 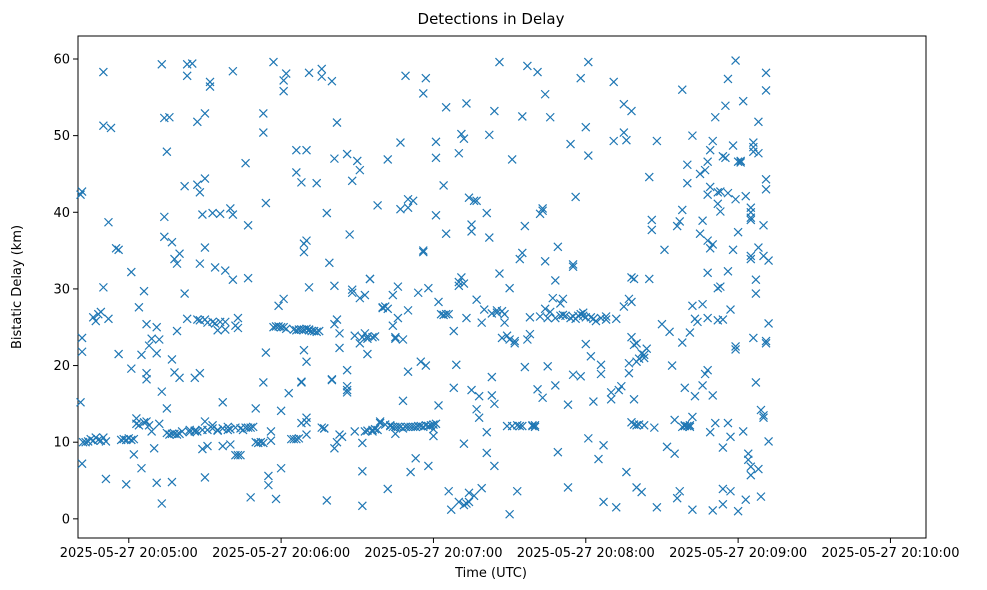 What do you see at coordinates (61, 443) in the screenshot?
I see `y-tick-label: 10` at bounding box center [61, 443].